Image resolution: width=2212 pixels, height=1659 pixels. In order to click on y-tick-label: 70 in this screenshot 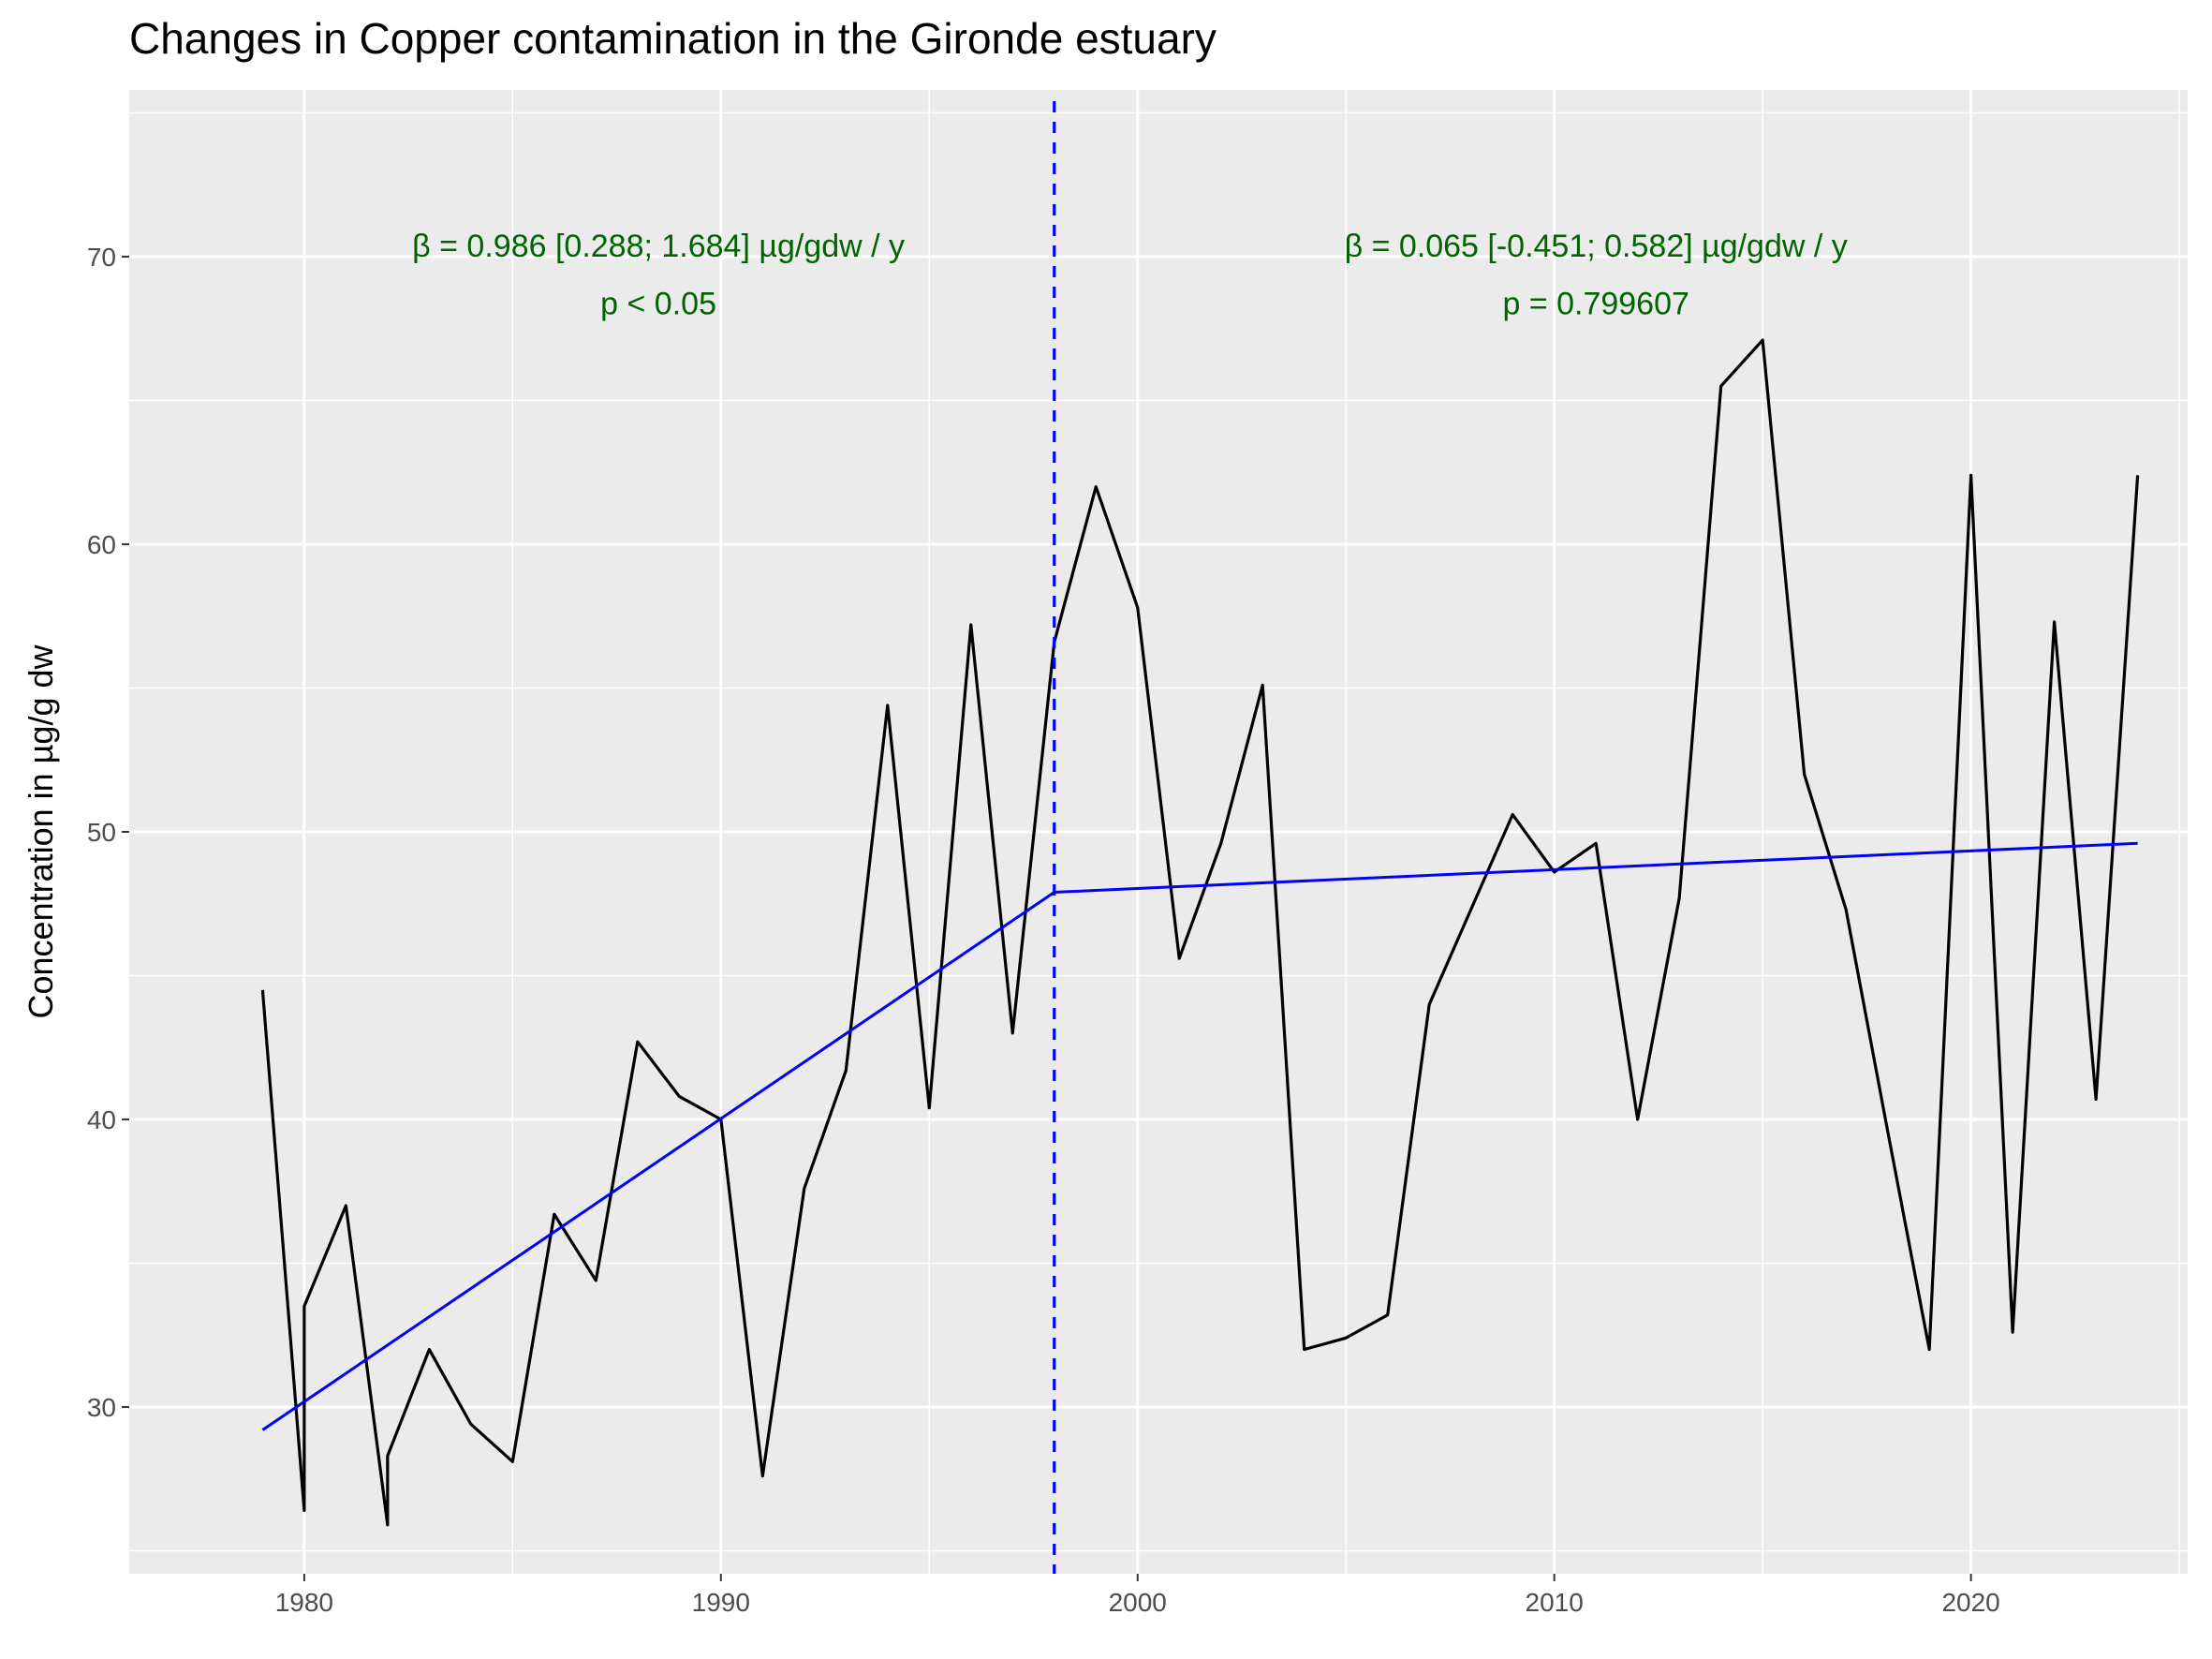, I will do `click(102, 257)`.